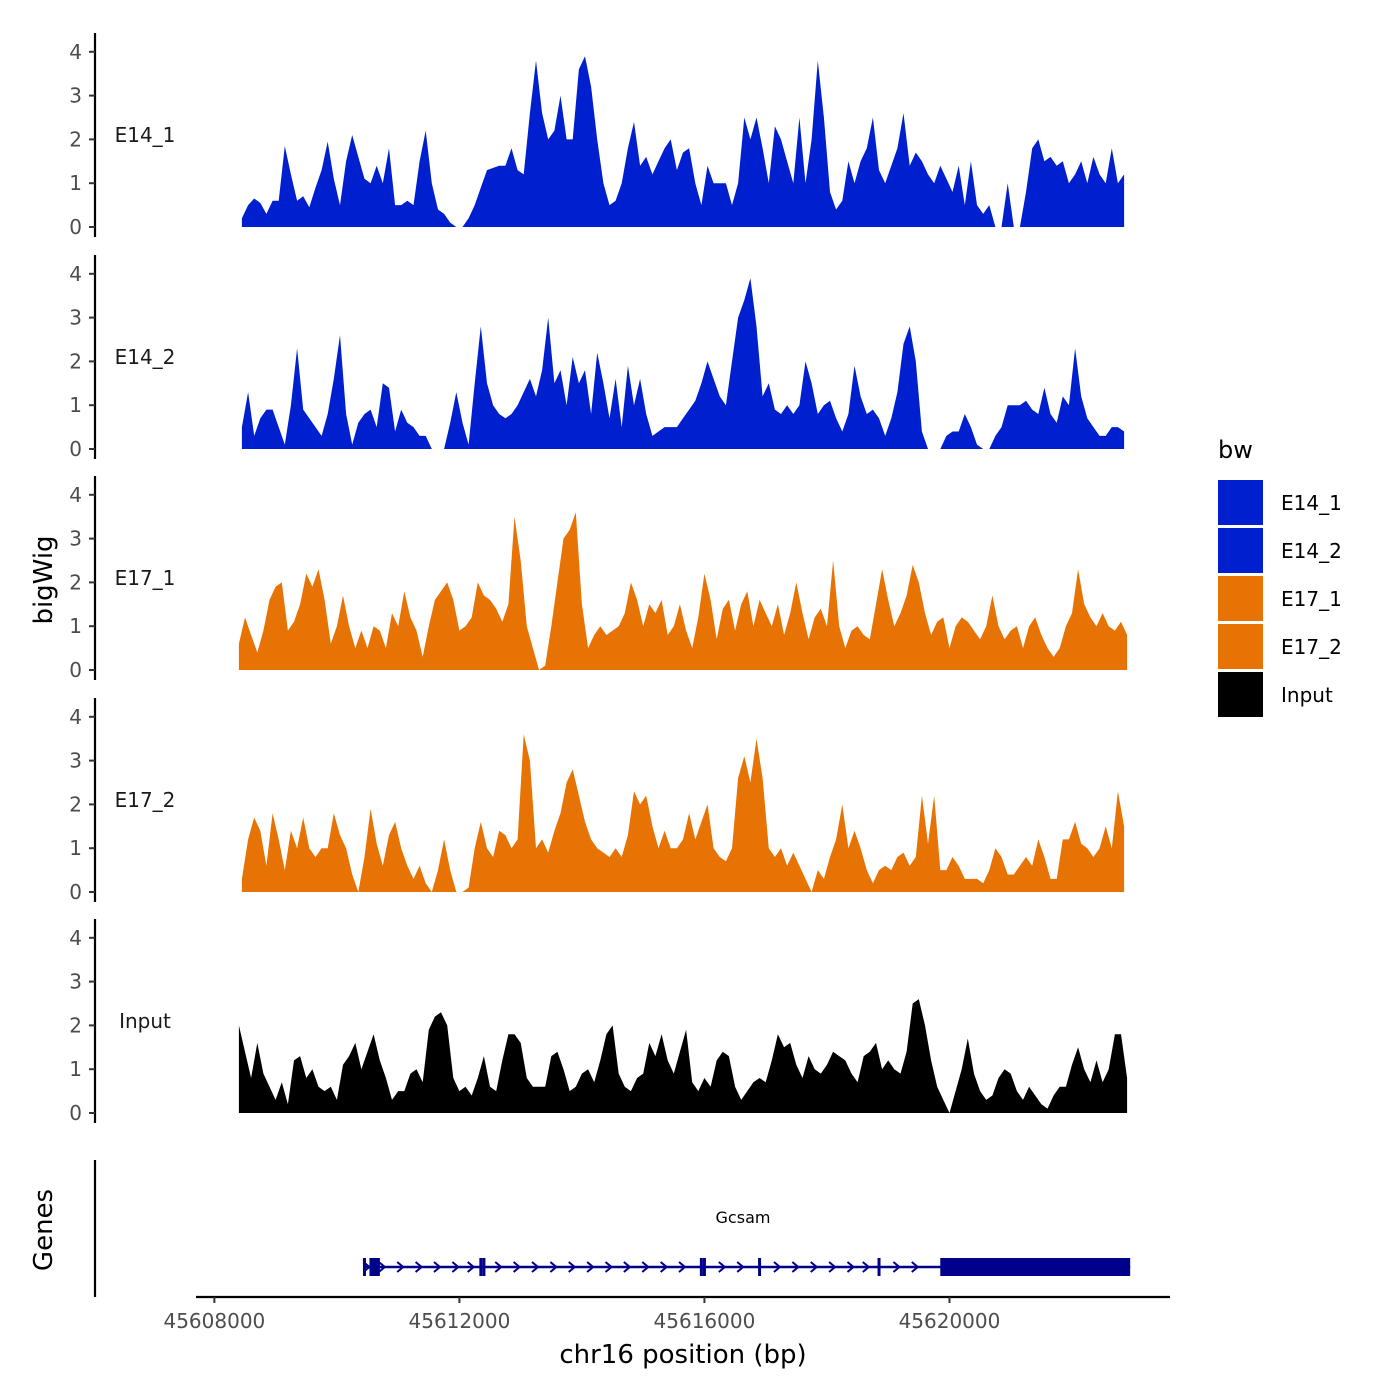 Image resolution: width=1400 pixels, height=1400 pixels. Describe the element at coordinates (1311, 647) in the screenshot. I see `legend-label: E17_2` at that location.